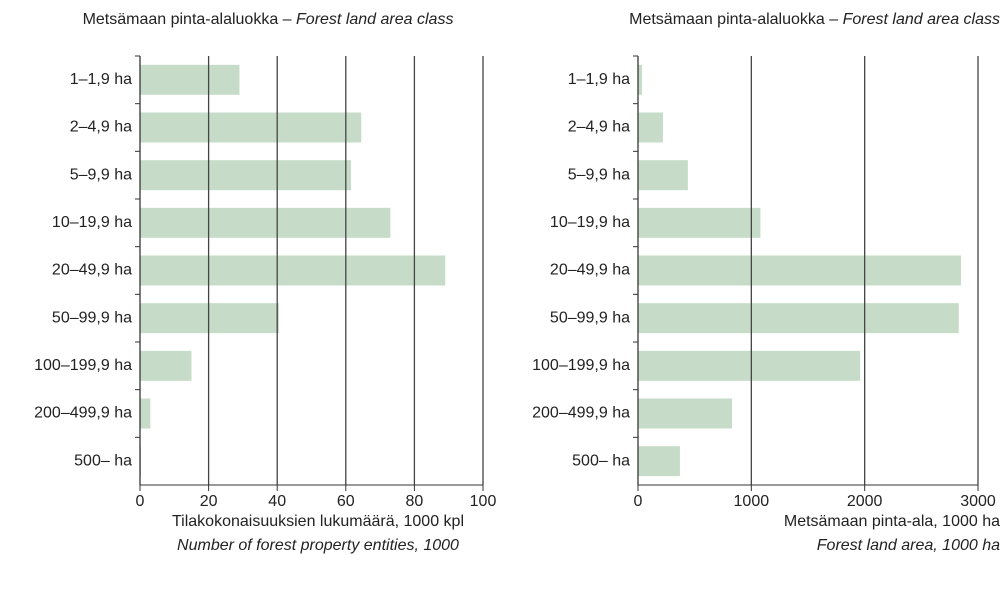 The image size is (1008, 590). What do you see at coordinates (277, 501) in the screenshot?
I see `x-tick-label: 40` at bounding box center [277, 501].